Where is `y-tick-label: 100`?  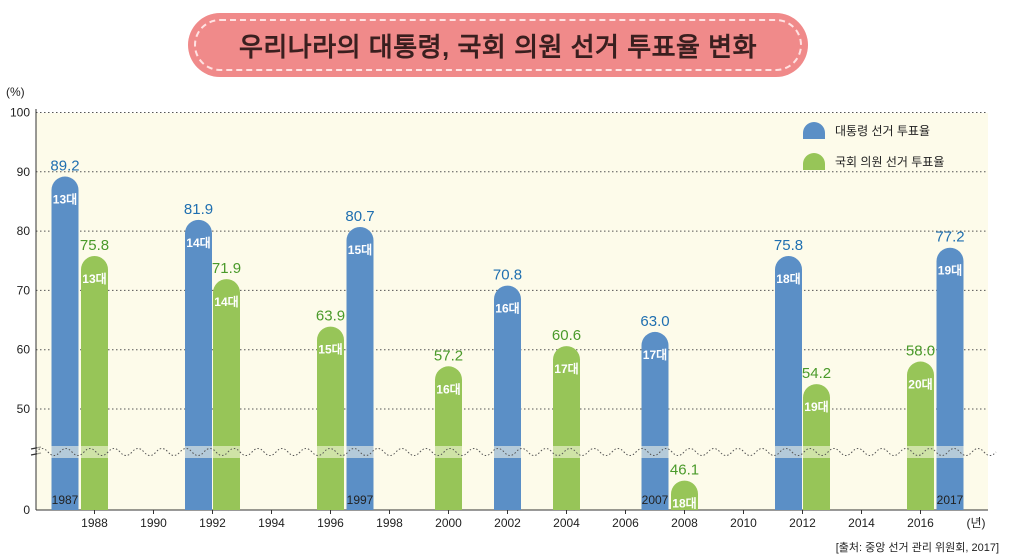
y-tick-label: 100 is located at coordinates (20, 113).